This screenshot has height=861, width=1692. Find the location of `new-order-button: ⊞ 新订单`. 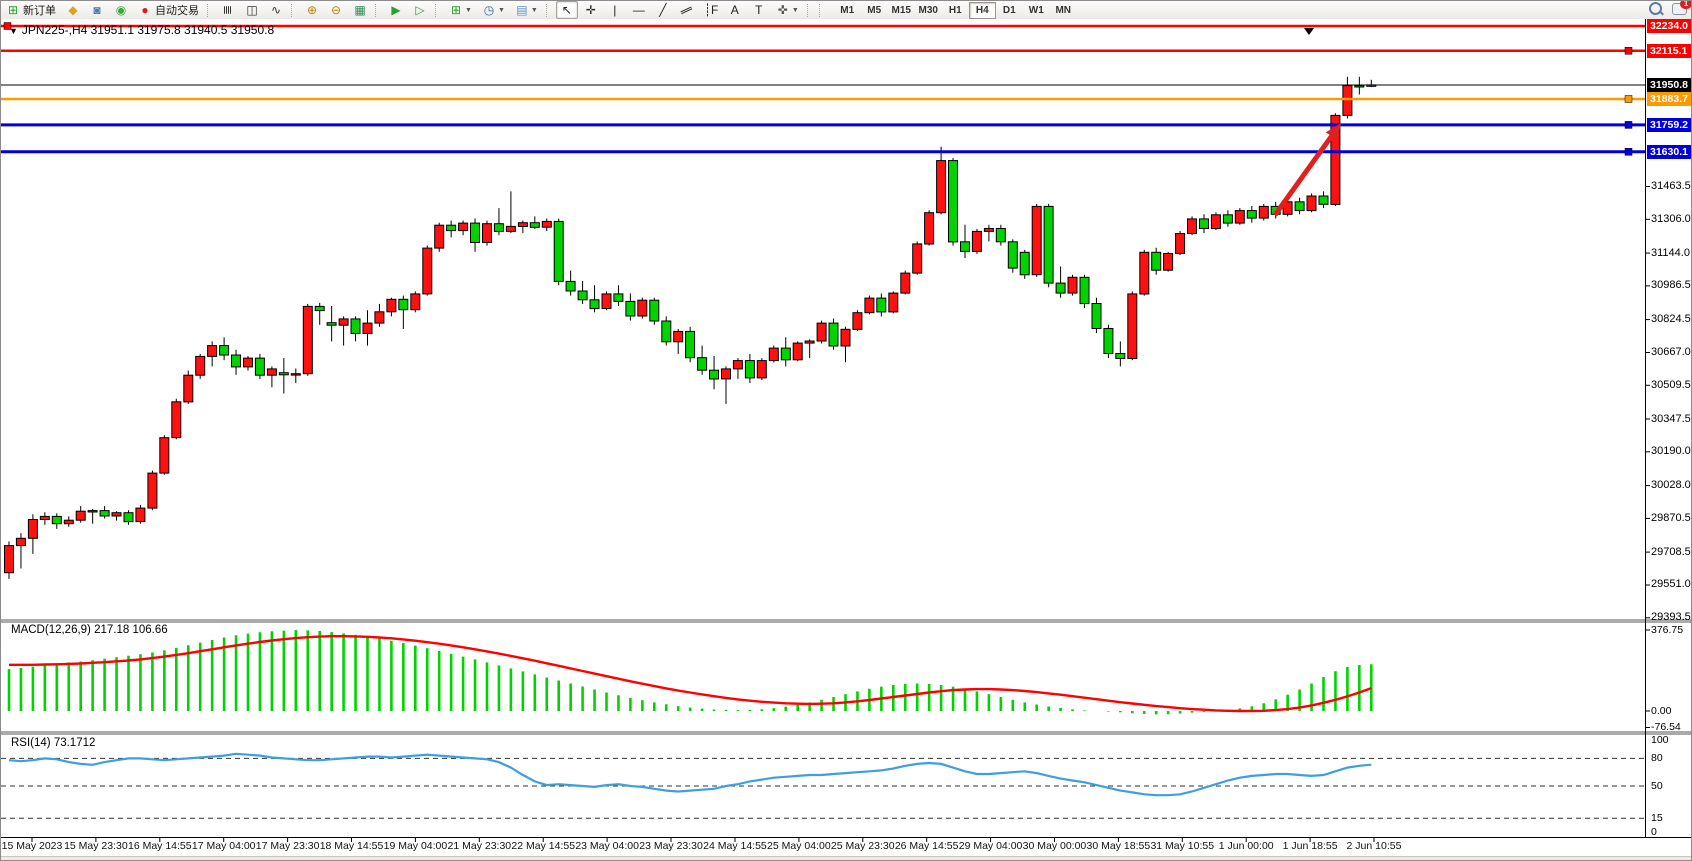

new-order-button: ⊞ 新订单 is located at coordinates (31, 10).